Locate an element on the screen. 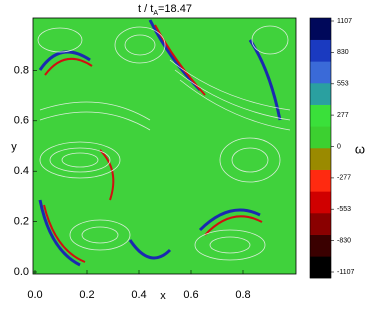 This screenshot has height=310, width=382. x-tick-label: 0.8 is located at coordinates (242, 295).